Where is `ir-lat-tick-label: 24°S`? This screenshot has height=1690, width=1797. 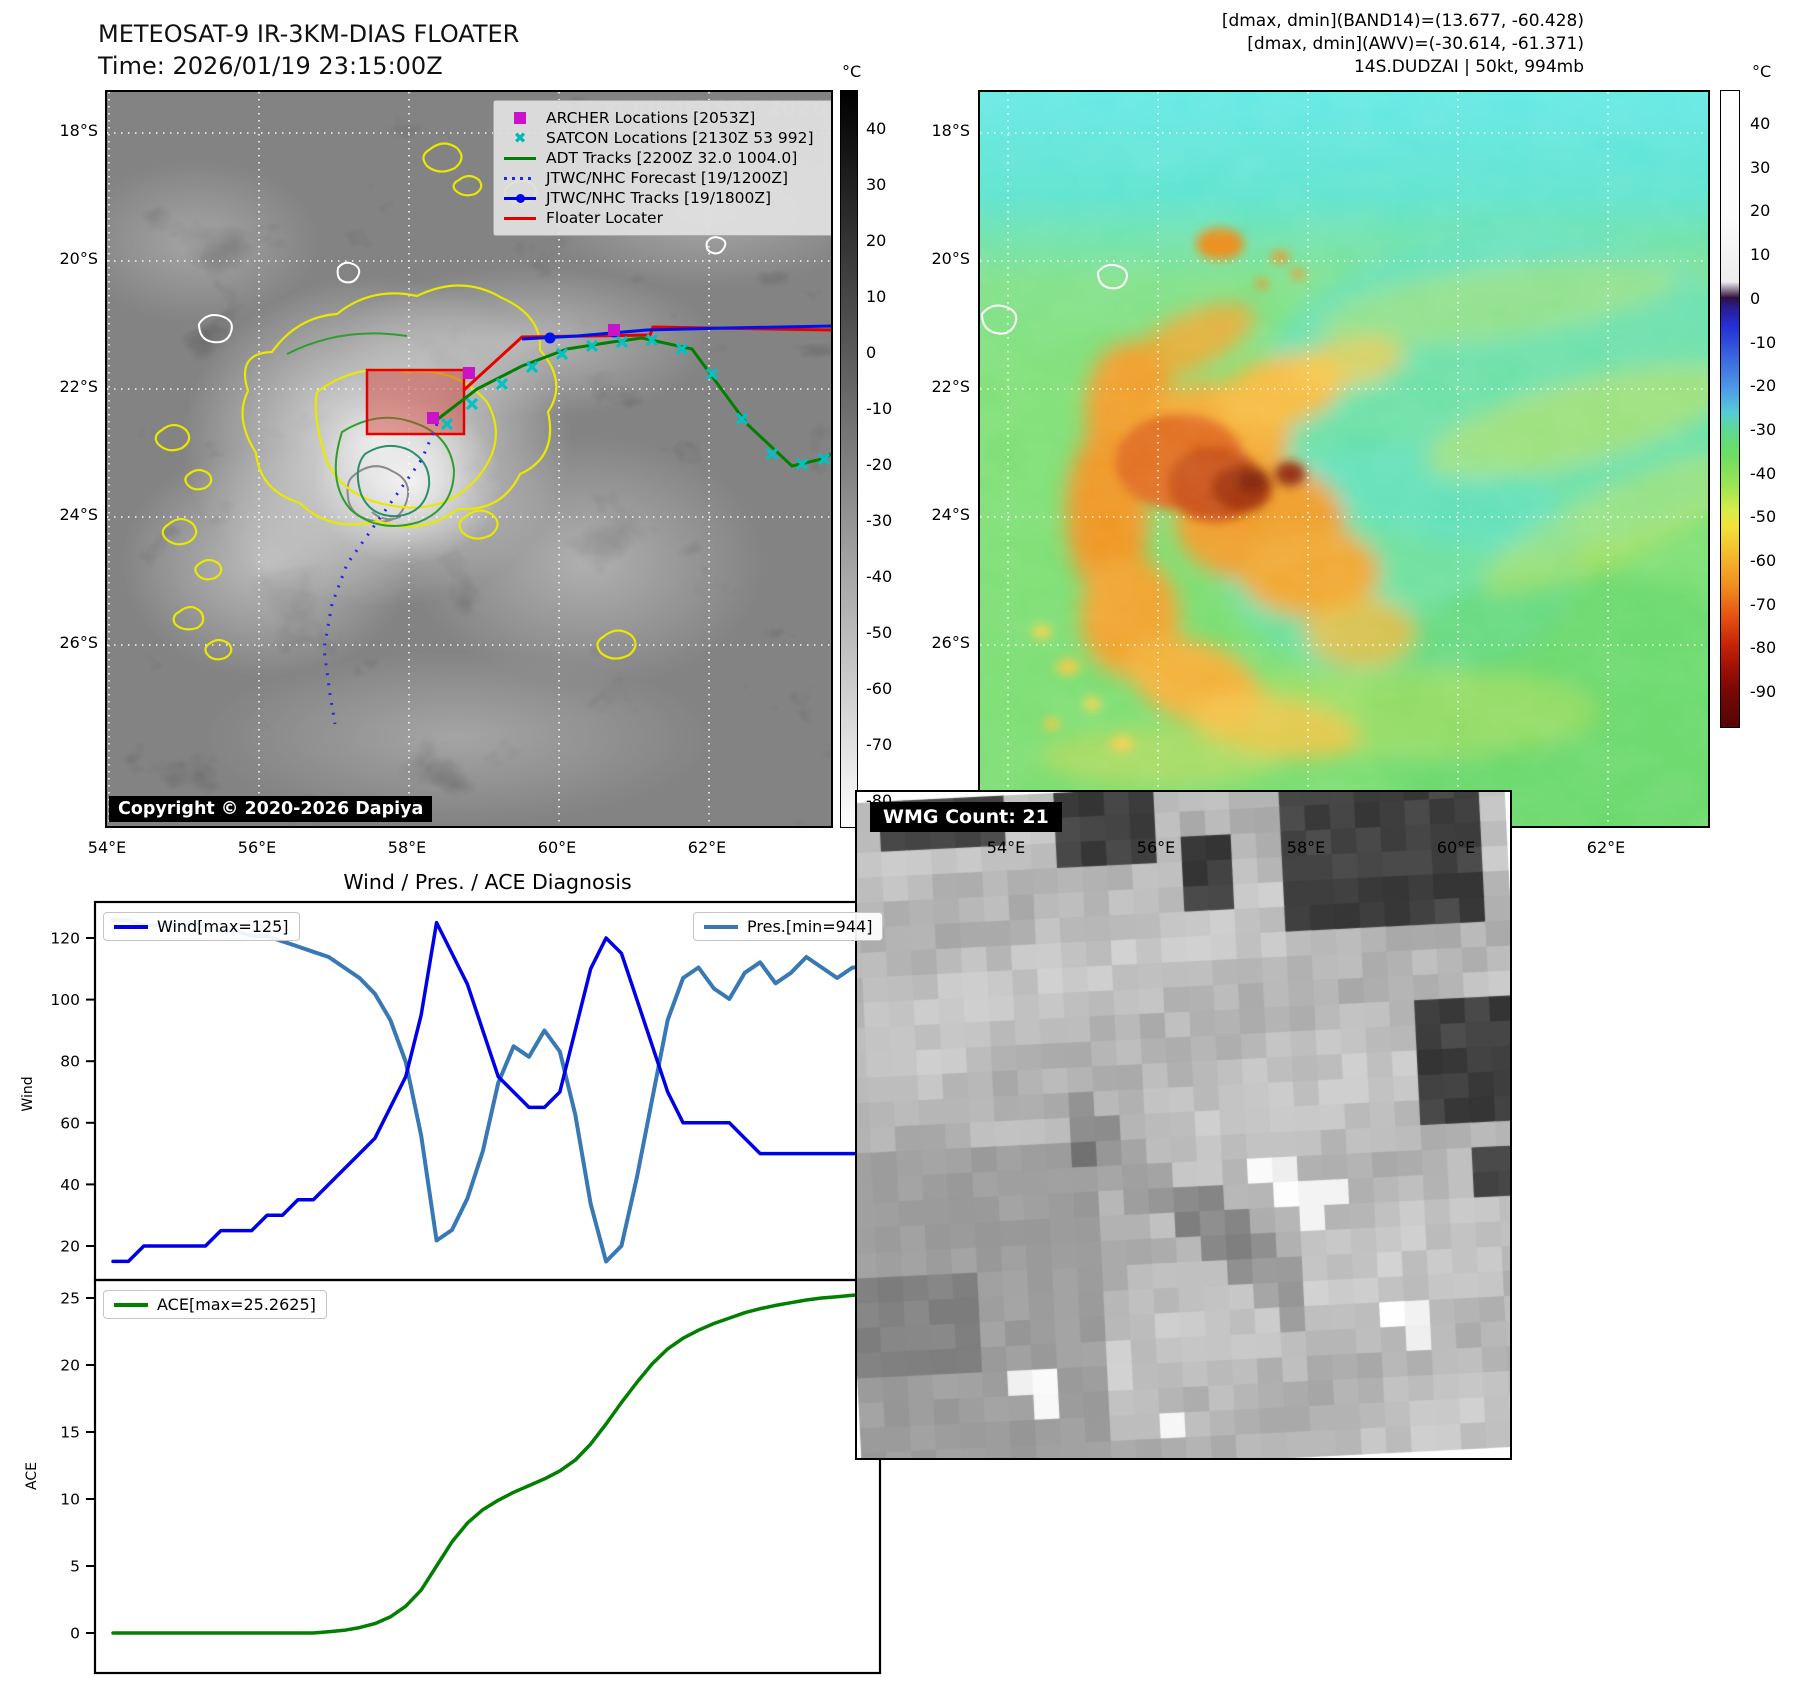
ir-lat-tick-label: 24°S is located at coordinates (78, 514).